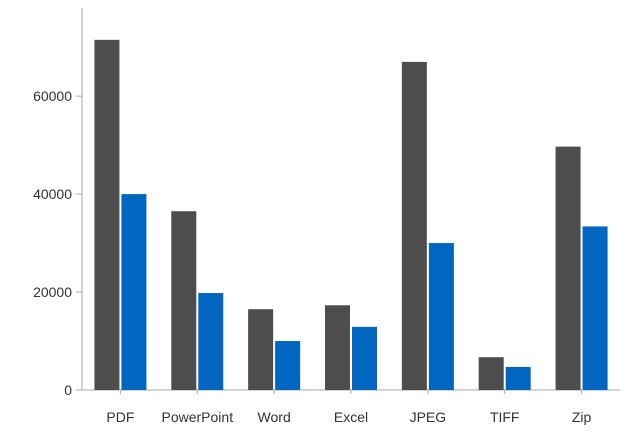  What do you see at coordinates (582, 417) in the screenshot?
I see `x-category-label: Zip` at bounding box center [582, 417].